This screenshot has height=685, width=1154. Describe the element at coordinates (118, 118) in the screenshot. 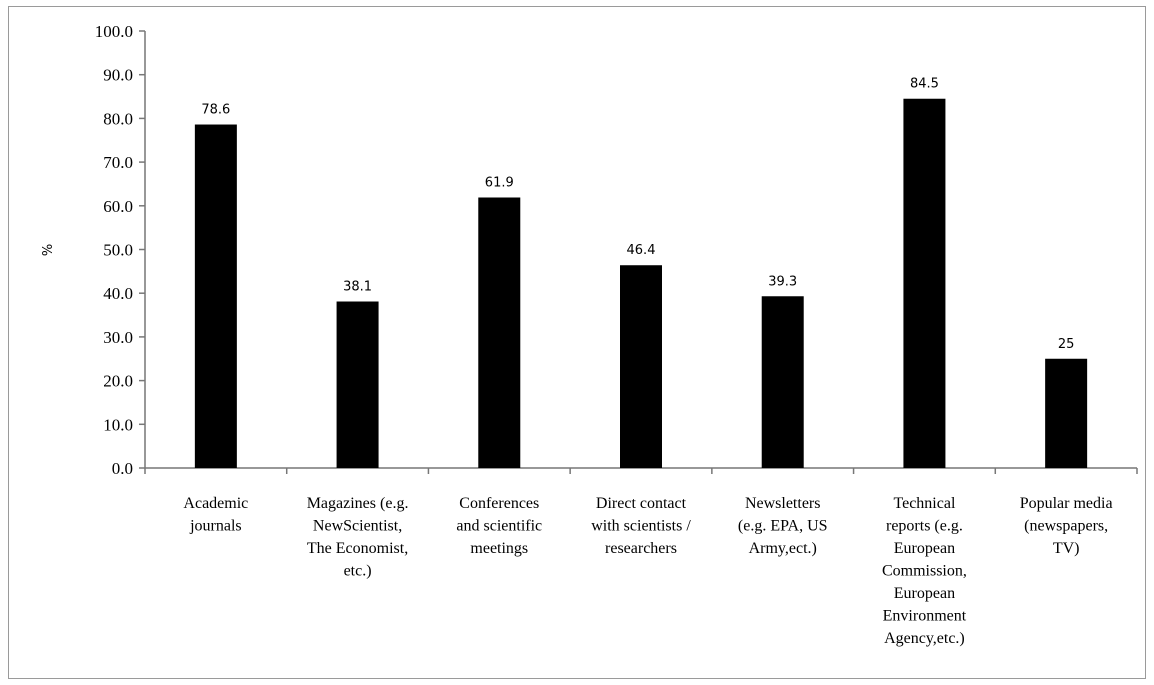

I see `y-tick-label: 80.0` at that location.